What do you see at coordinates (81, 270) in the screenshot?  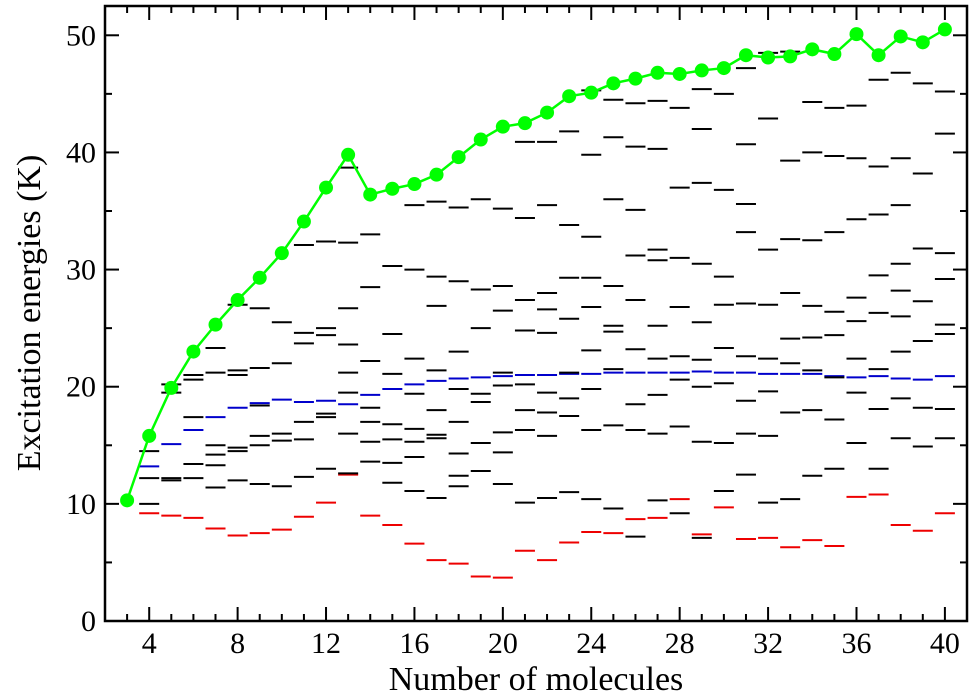 I see `y-tick-label: 30` at bounding box center [81, 270].